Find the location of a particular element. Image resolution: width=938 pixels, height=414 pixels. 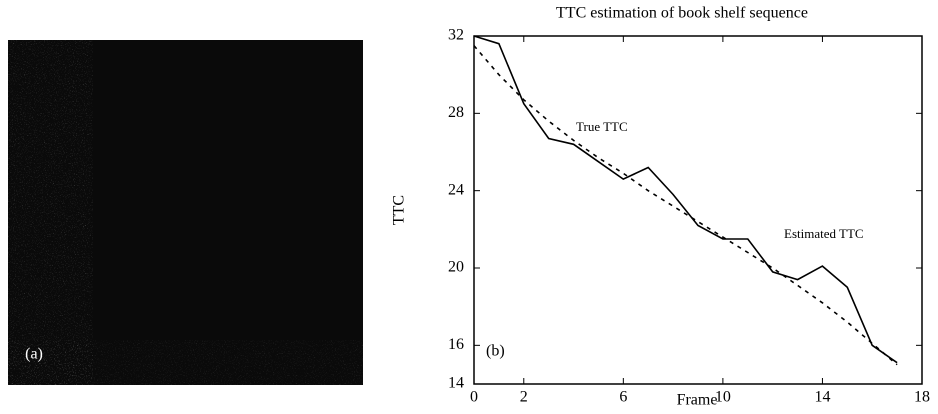

x-tick-label: 10 is located at coordinates (723, 397).